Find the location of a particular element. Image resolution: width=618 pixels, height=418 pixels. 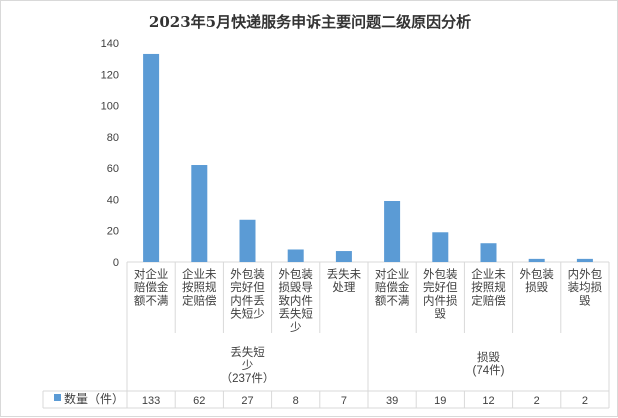

category-label: 失短少 is located at coordinates (247, 314).